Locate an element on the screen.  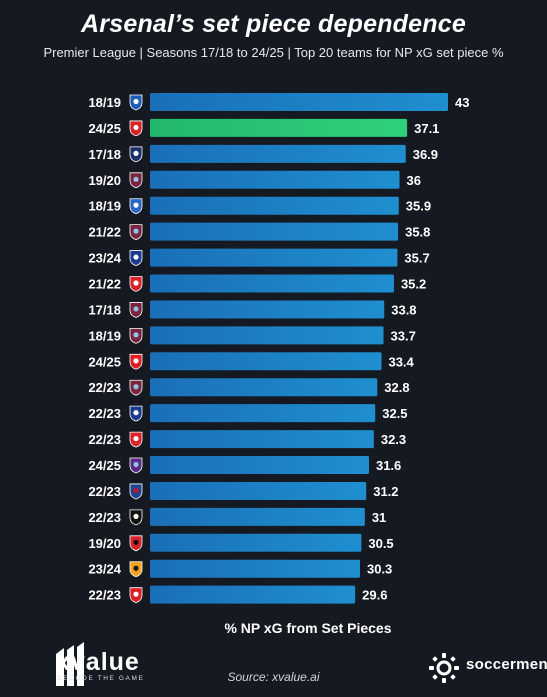
x-axis-label: % NP xG from Set Pieces is located at coordinates (308, 628).